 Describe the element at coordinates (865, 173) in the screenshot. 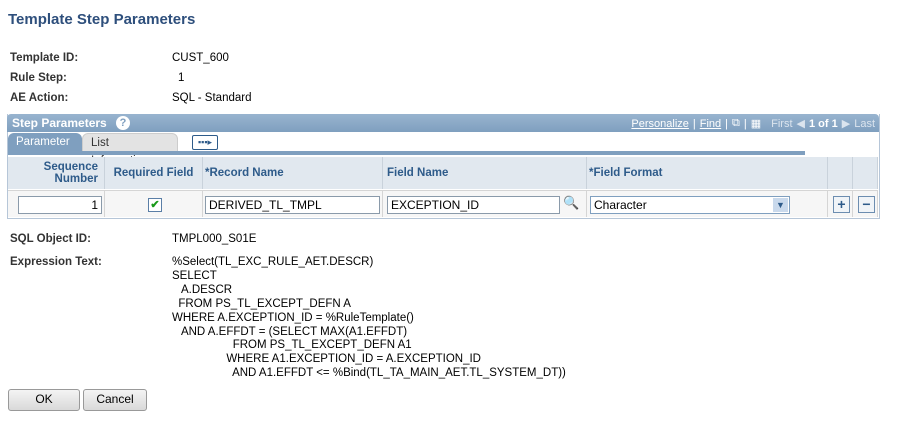

I see `col-delete` at that location.